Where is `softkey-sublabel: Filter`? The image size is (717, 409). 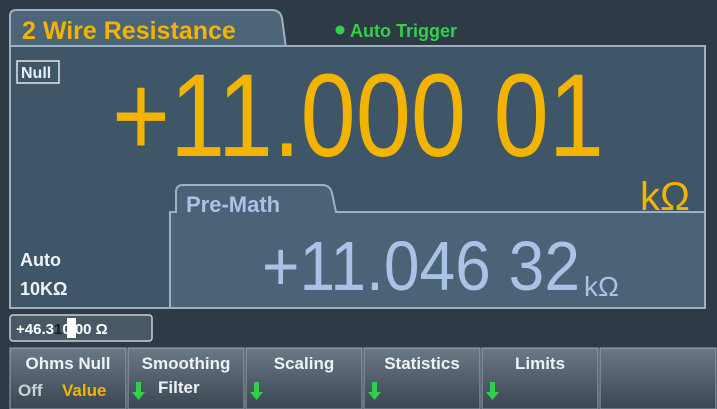 softkey-sublabel: Filter is located at coordinates (179, 387).